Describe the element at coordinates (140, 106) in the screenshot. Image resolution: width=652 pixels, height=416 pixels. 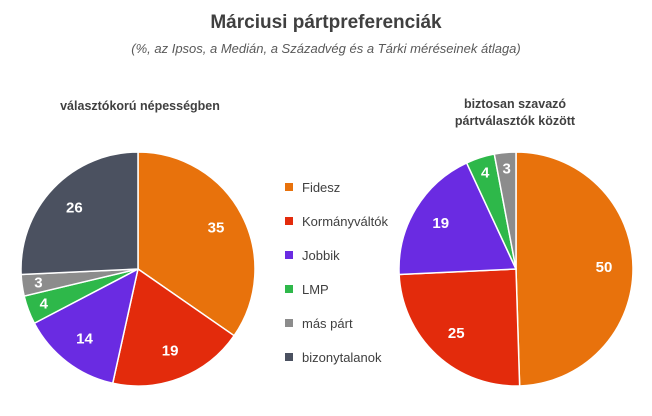
I see `left-pie-title: választókorú népességben` at that location.